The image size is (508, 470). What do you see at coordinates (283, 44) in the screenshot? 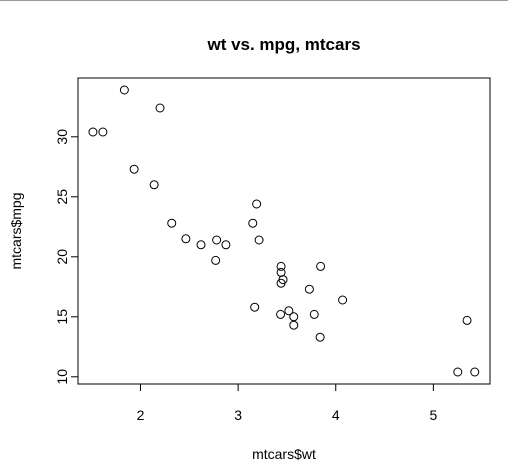
I see `chart-title: wt vs. mpg, mtcars` at bounding box center [283, 44].